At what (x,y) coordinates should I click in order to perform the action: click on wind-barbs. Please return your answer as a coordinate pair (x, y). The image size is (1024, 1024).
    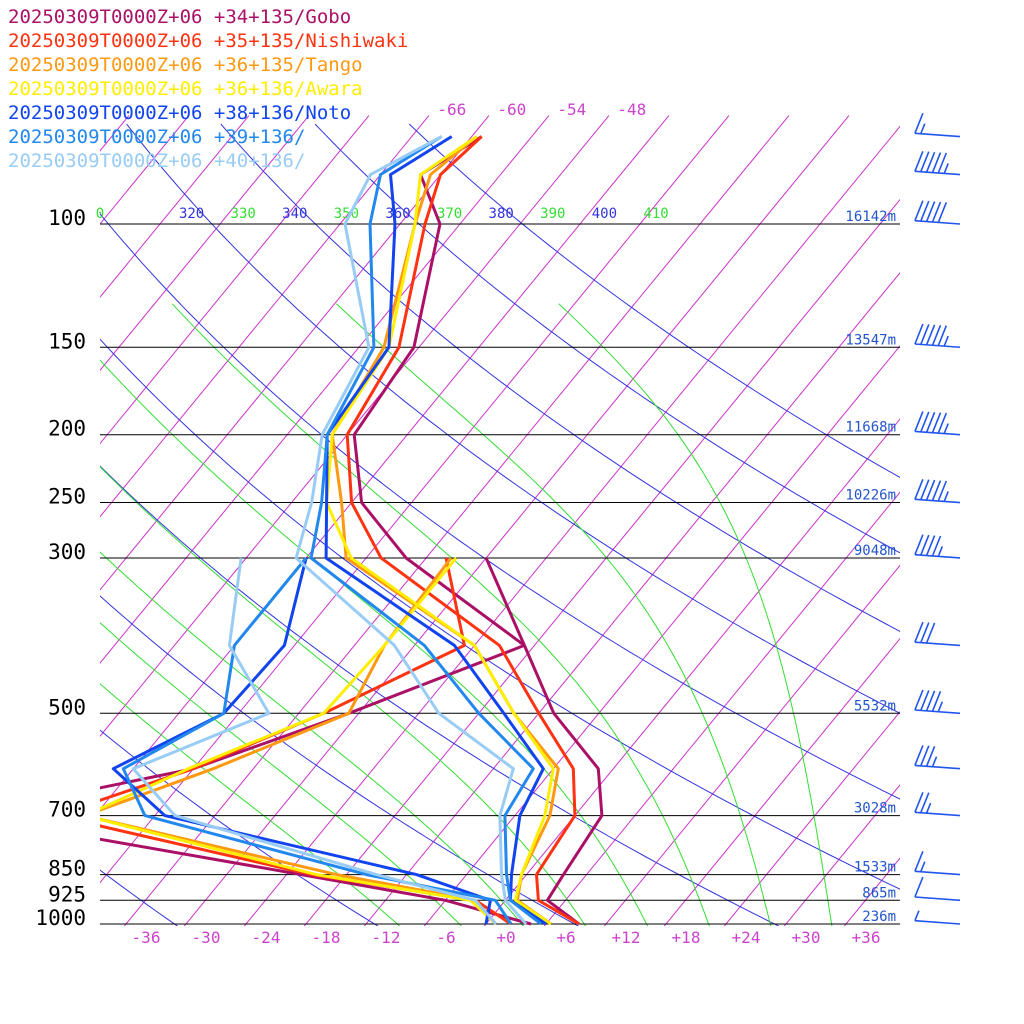
    Looking at the image, I should click on (937, 519).